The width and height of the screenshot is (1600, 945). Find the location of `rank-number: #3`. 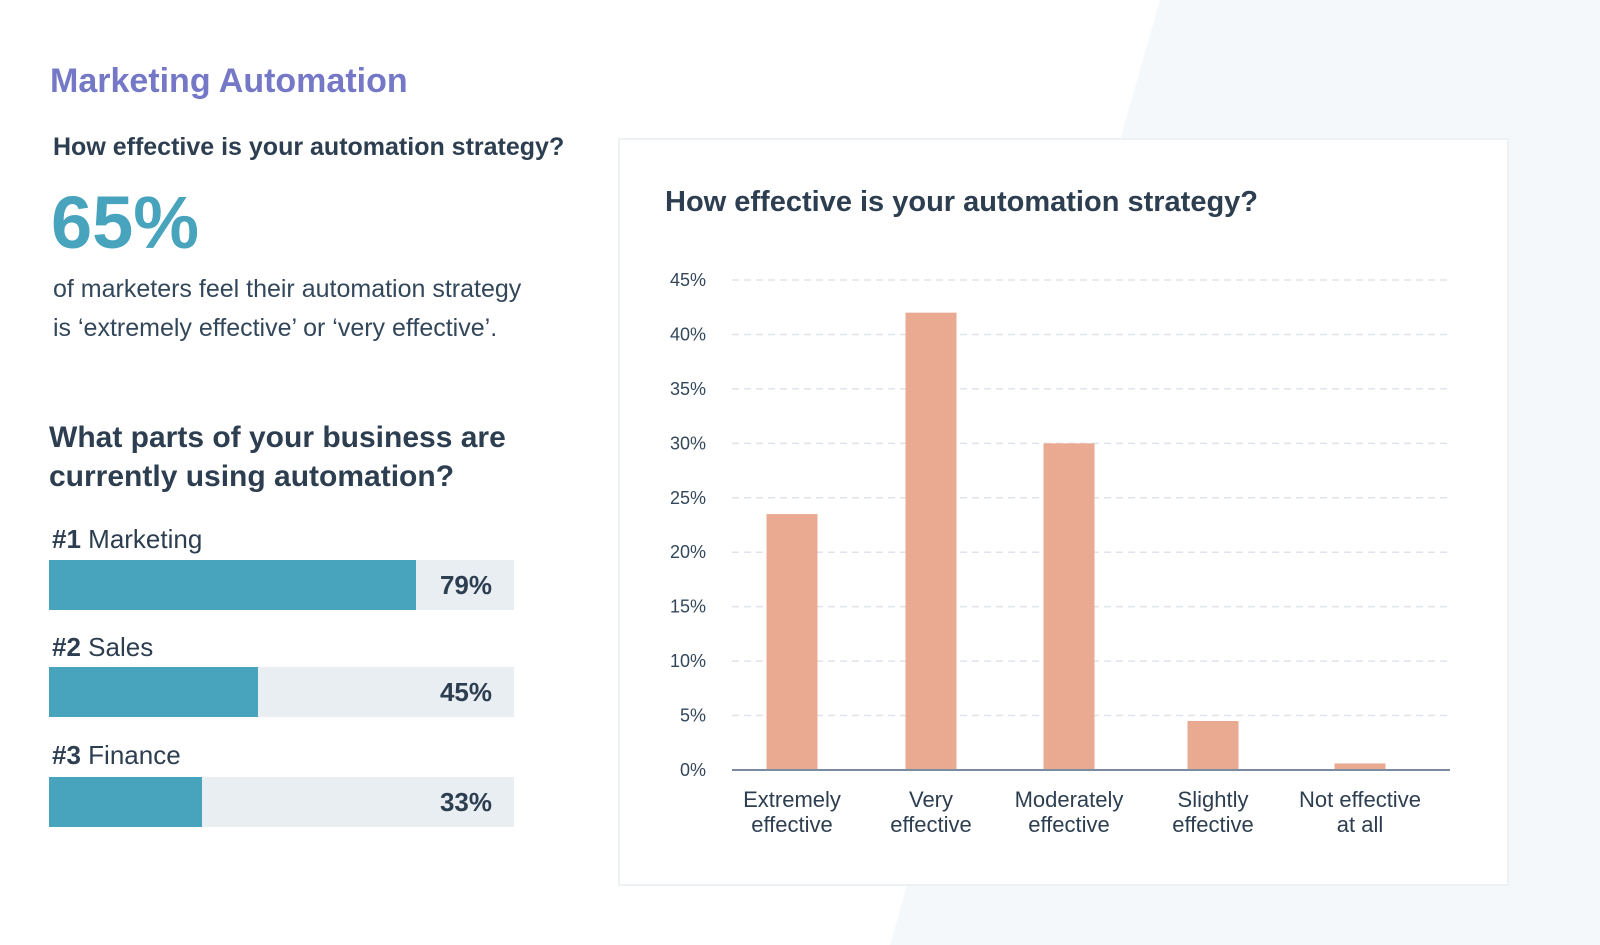

rank-number: #3 is located at coordinates (66, 755).